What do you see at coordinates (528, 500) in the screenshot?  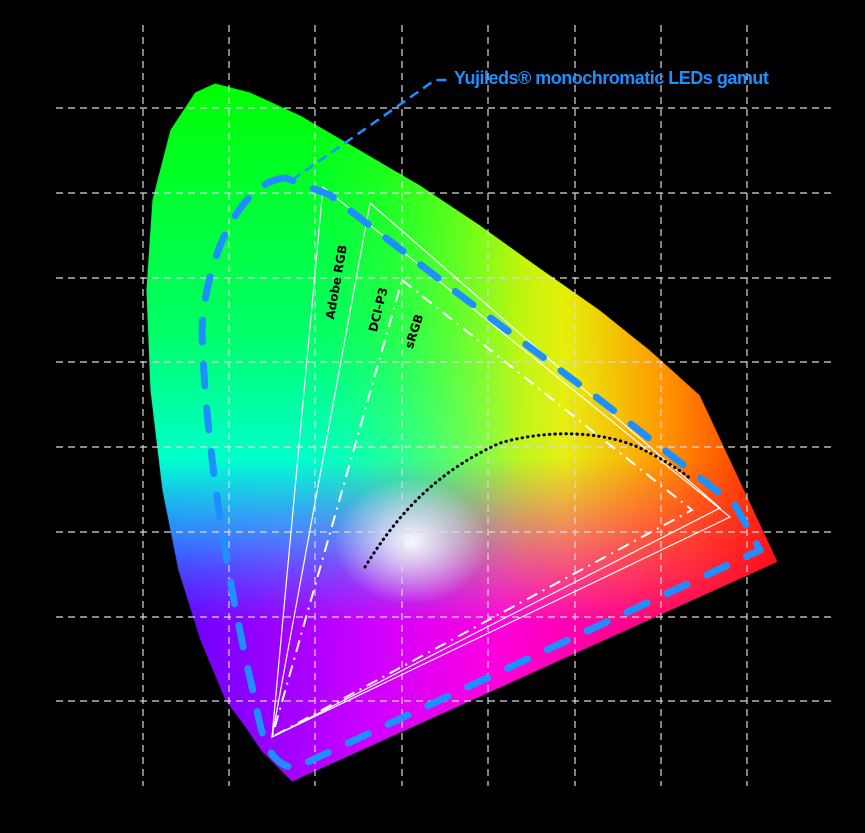 I see `planckian-locus` at bounding box center [528, 500].